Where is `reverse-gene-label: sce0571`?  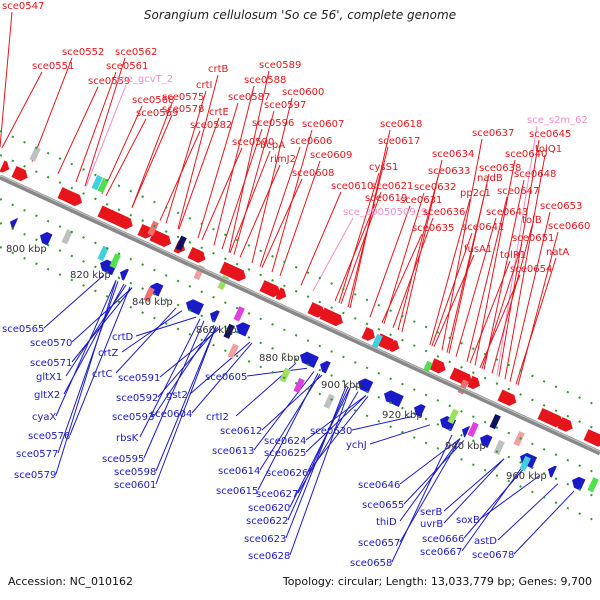 reverse-gene-label: sce0571 is located at coordinates (51, 363).